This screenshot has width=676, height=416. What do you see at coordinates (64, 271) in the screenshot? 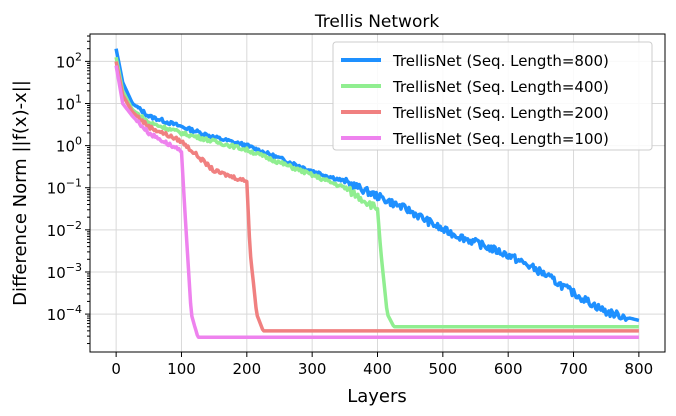
I see `y-tick-label: 10⁻³` at bounding box center [64, 271].